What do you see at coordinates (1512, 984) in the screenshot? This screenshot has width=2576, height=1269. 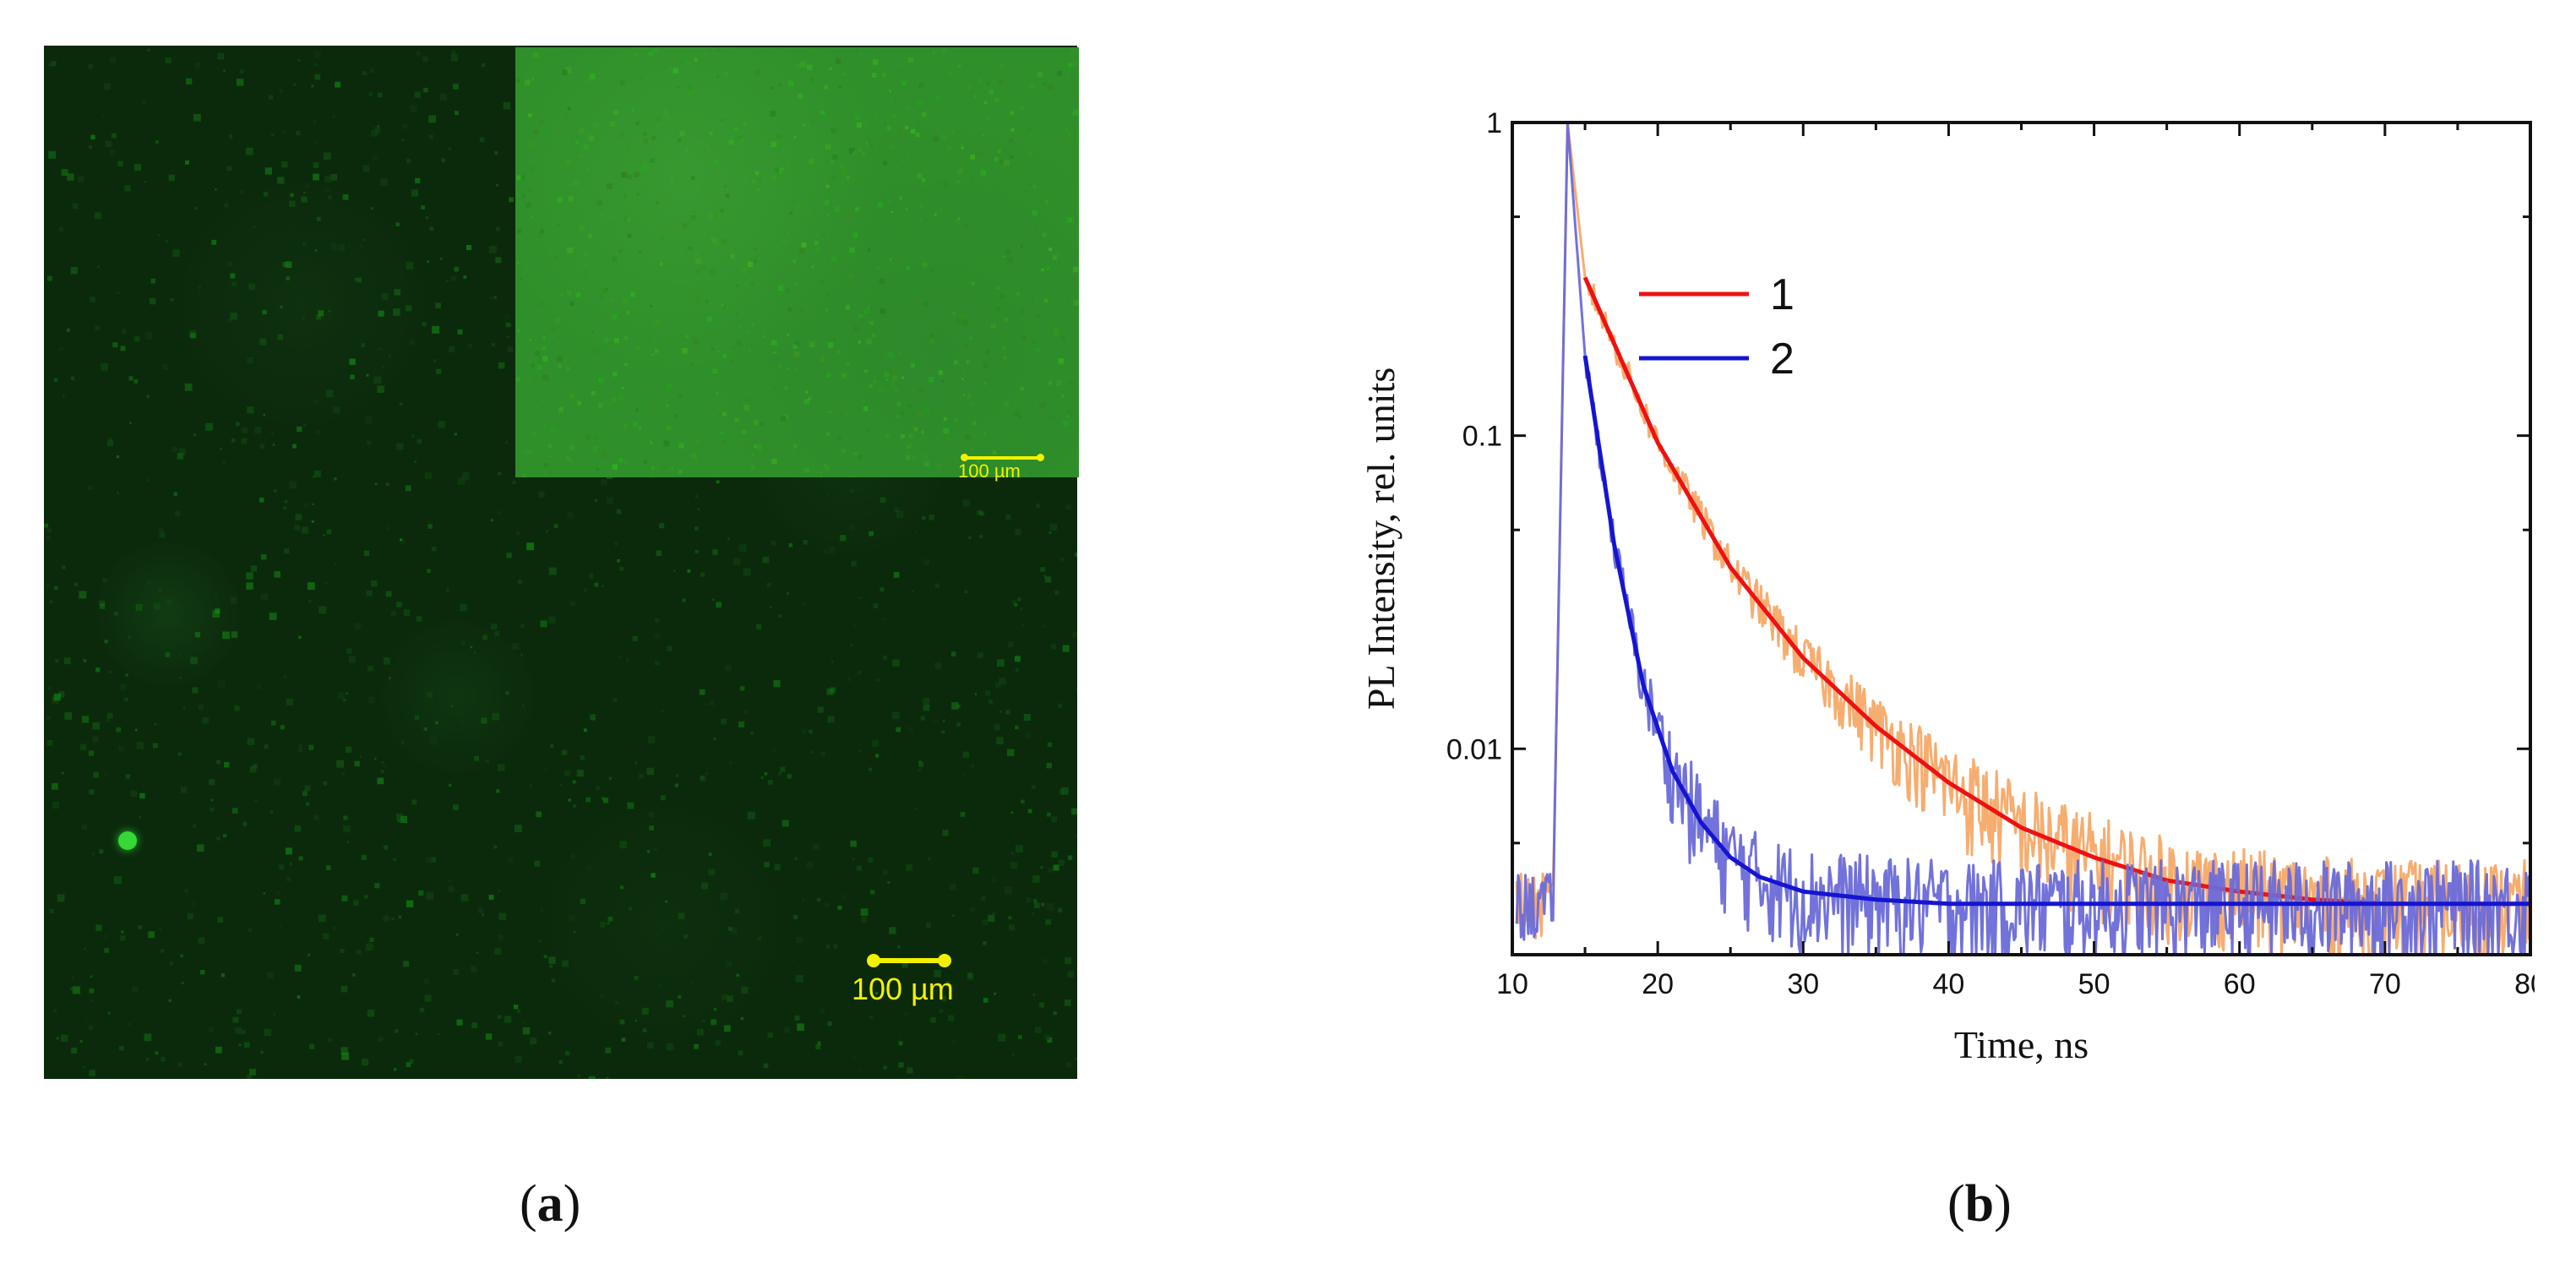 I see `x-tick-label: 10` at bounding box center [1512, 984].